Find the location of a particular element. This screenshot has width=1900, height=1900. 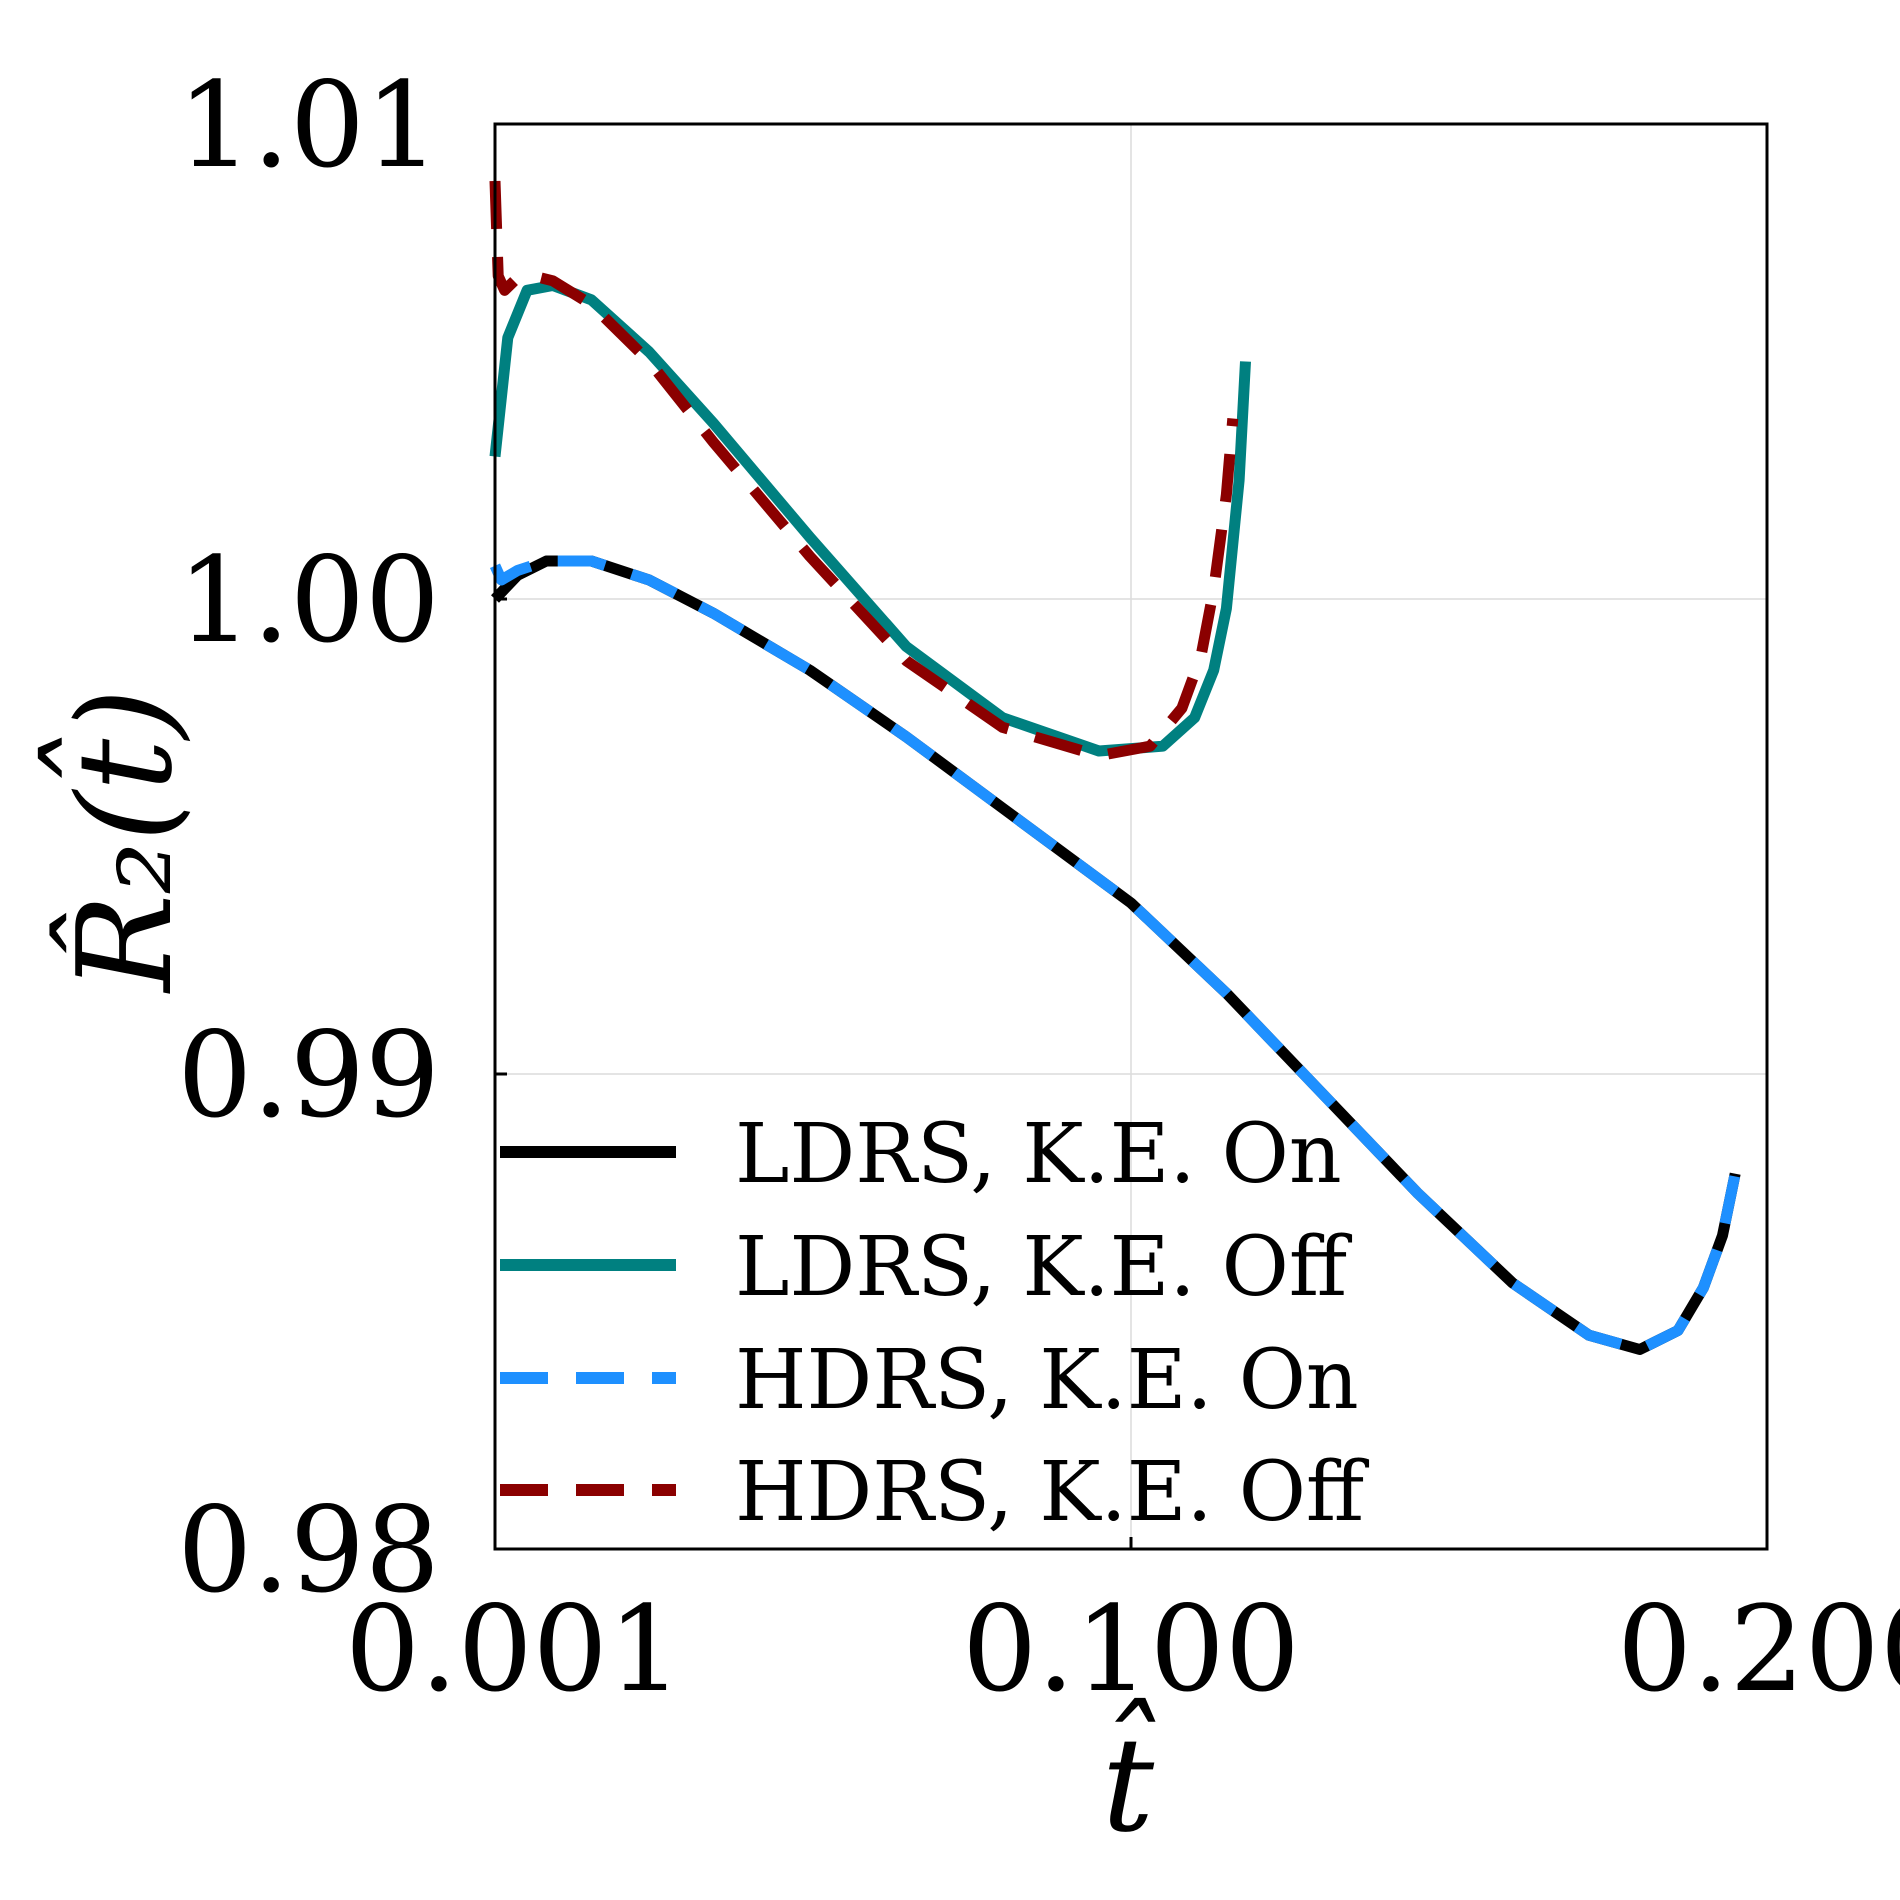

y-tick-label: 1.01 is located at coordinates (308, 125).